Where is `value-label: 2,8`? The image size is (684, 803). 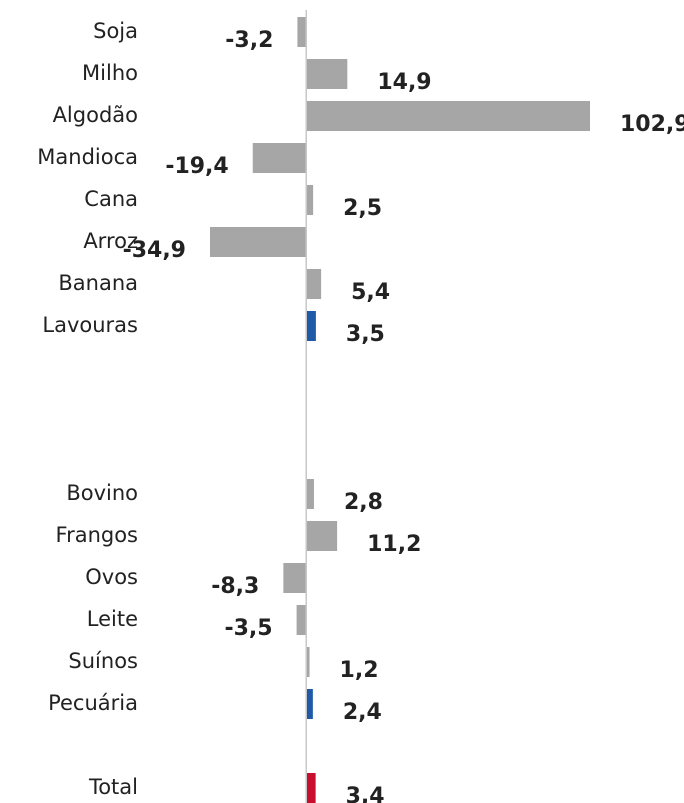 value-label: 2,8 is located at coordinates (363, 502).